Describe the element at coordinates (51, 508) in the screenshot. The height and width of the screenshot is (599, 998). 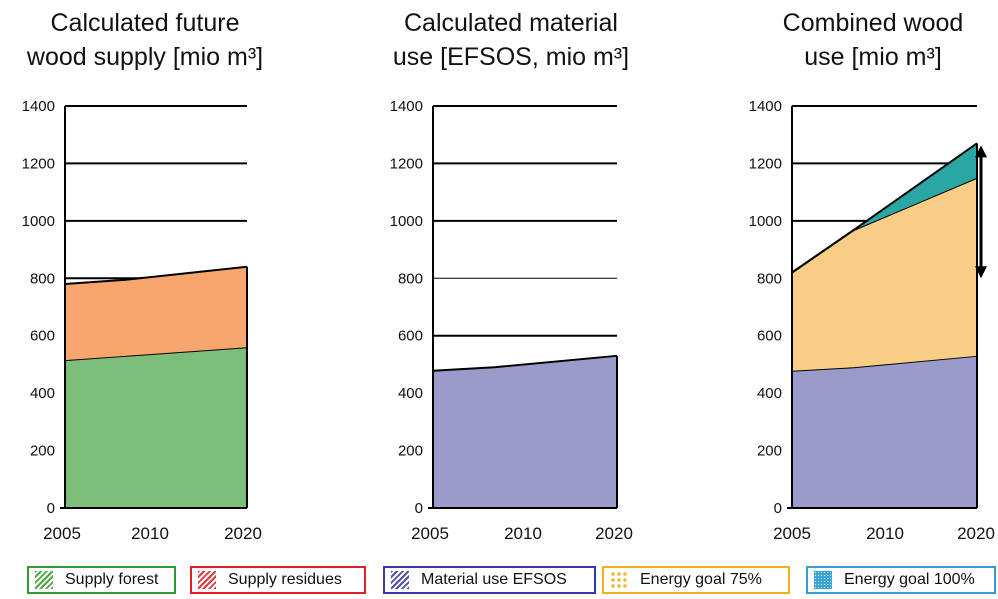
I see `panel-1-y-tick-0: 0` at that location.